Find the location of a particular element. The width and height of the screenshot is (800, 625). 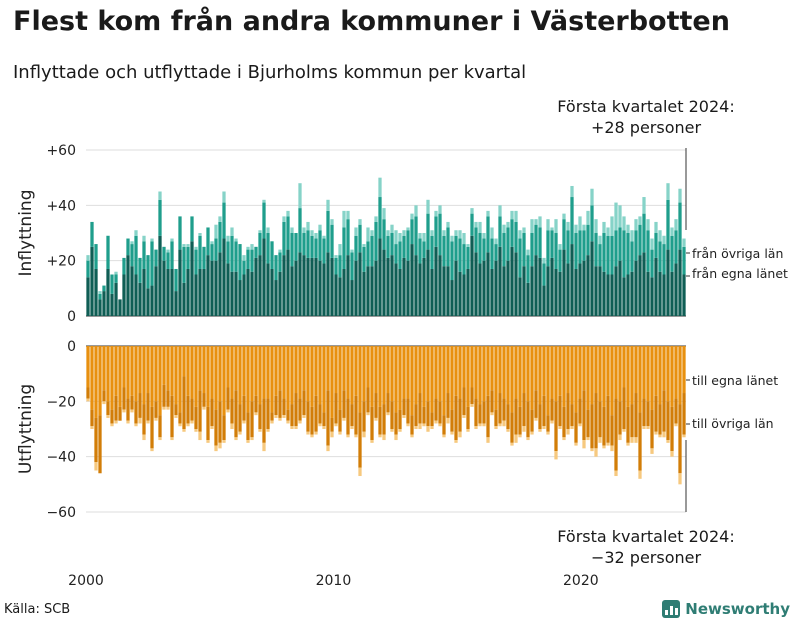

annotation-bottom: Första kvartalet 2024: −32 personer is located at coordinates (646, 547).